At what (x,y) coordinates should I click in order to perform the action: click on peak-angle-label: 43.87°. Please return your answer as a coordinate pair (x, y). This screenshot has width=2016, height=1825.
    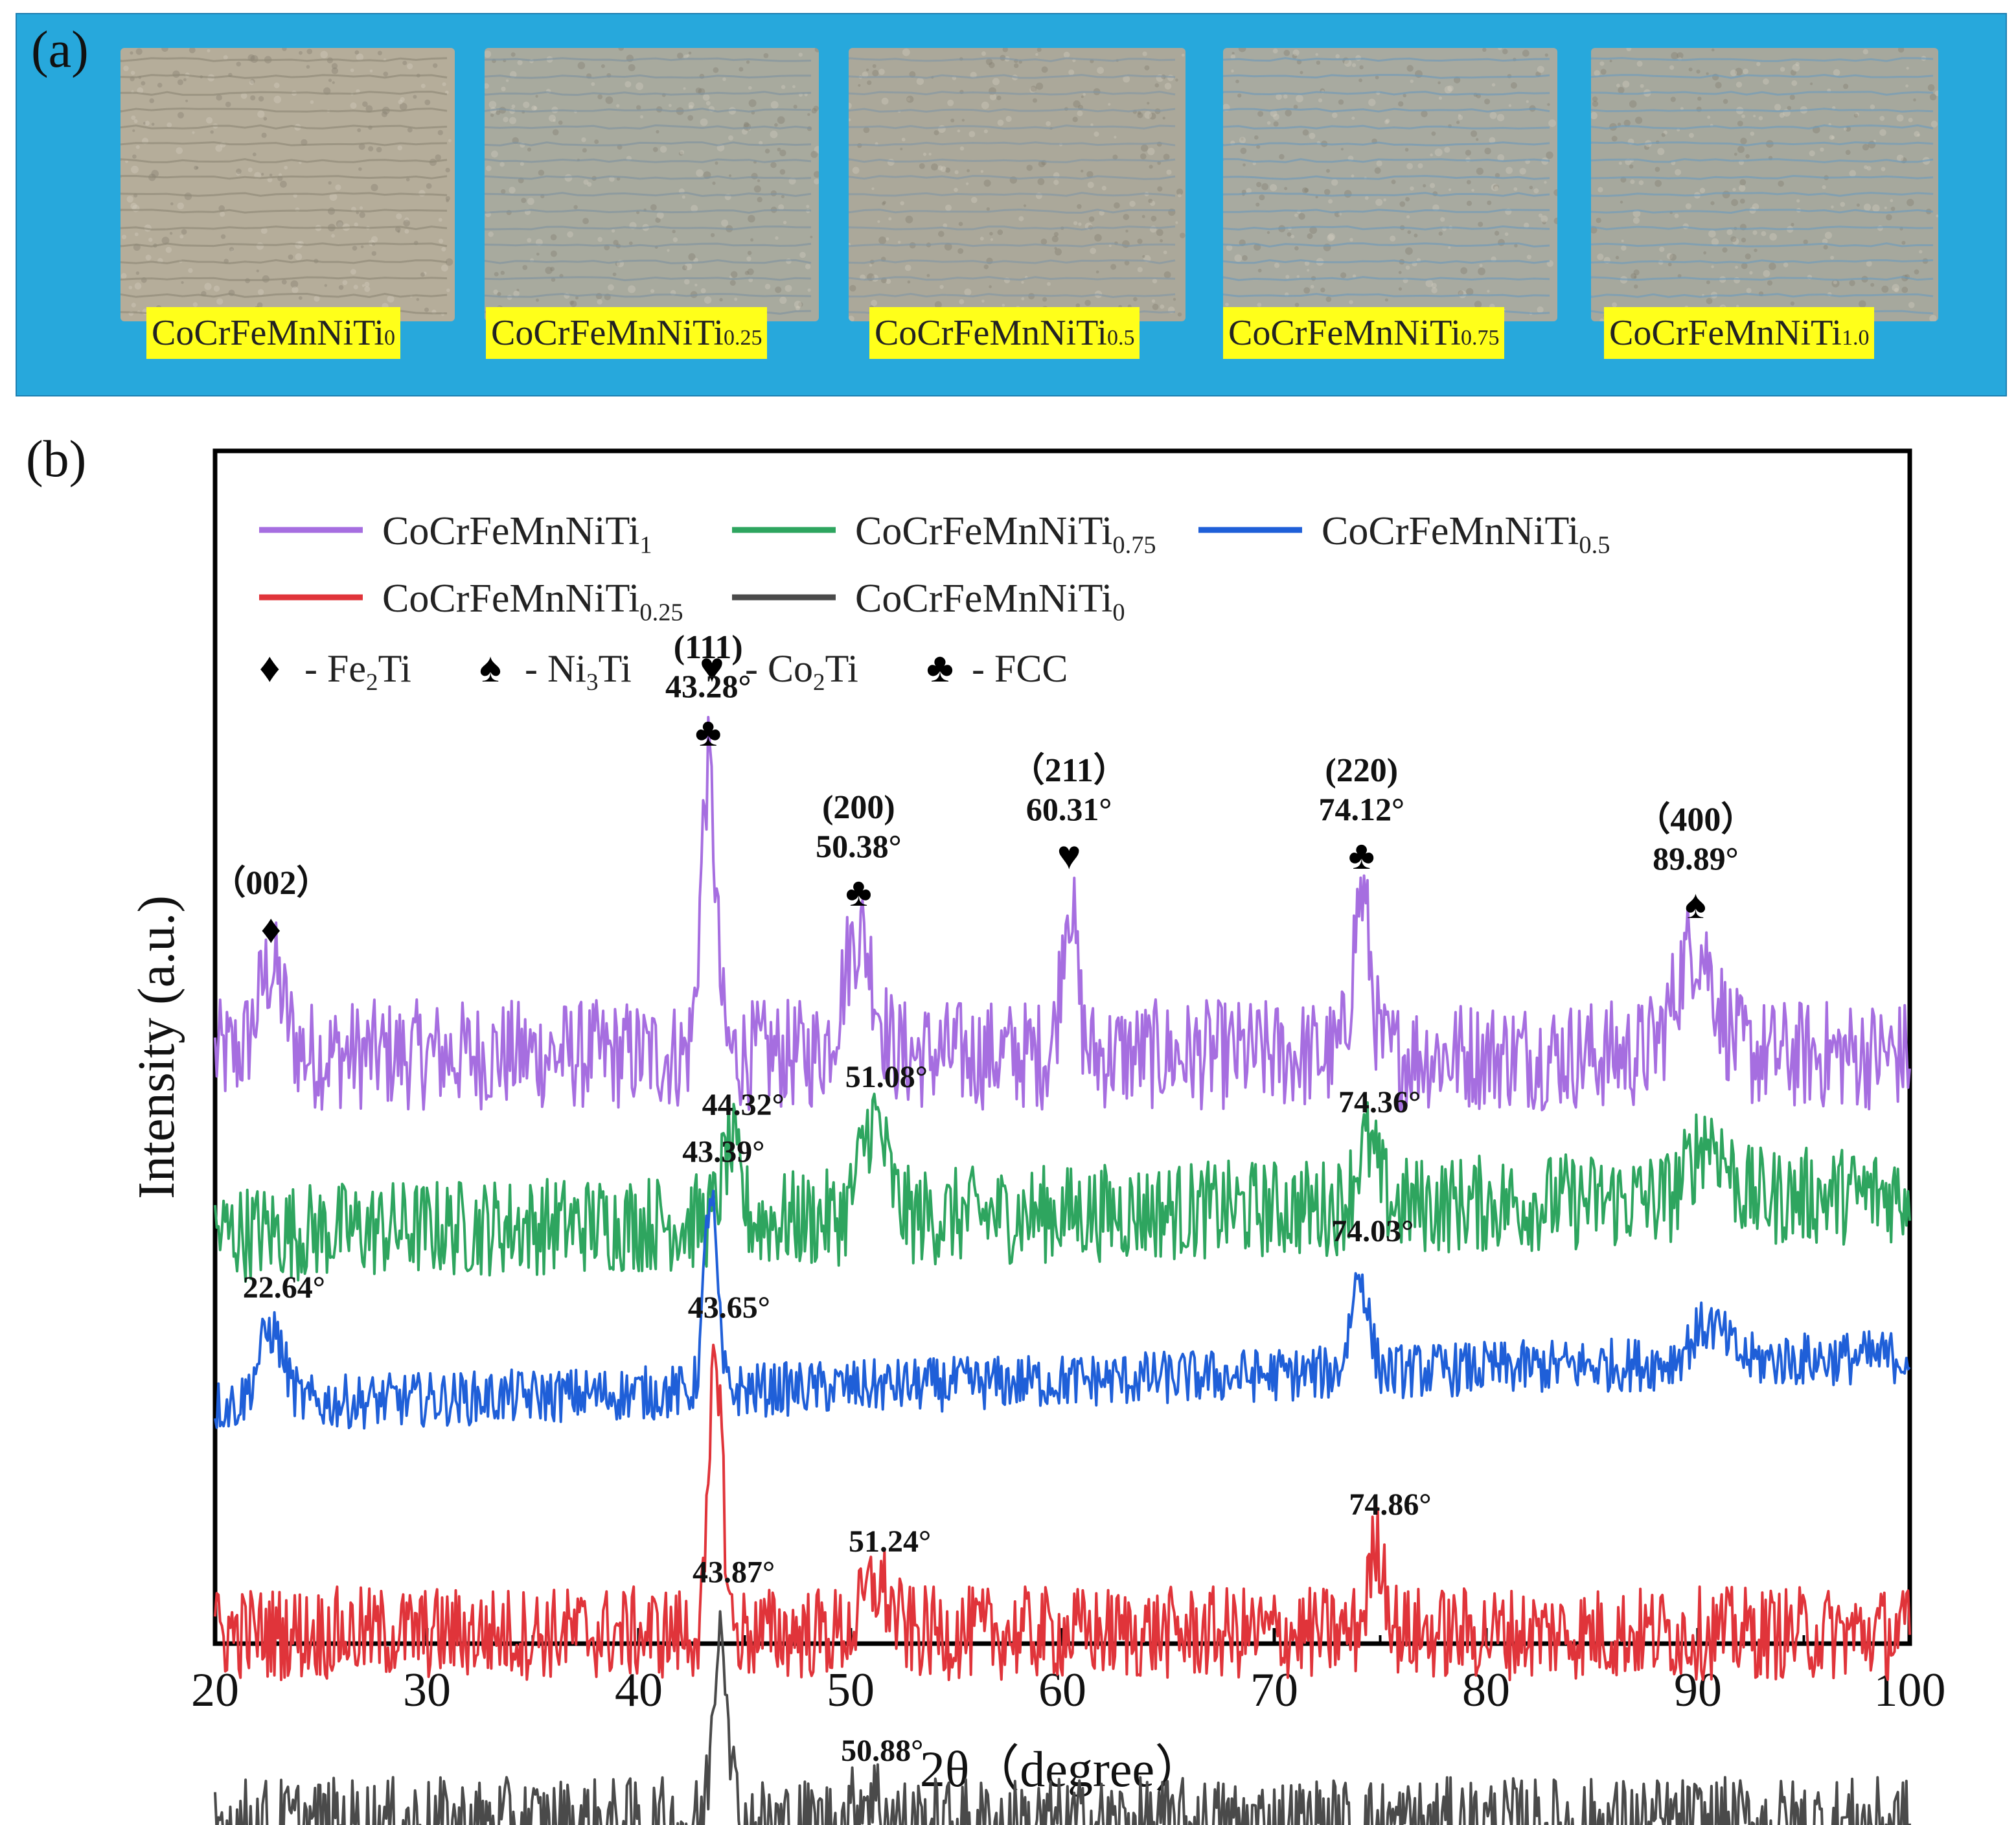
    Looking at the image, I should click on (734, 1572).